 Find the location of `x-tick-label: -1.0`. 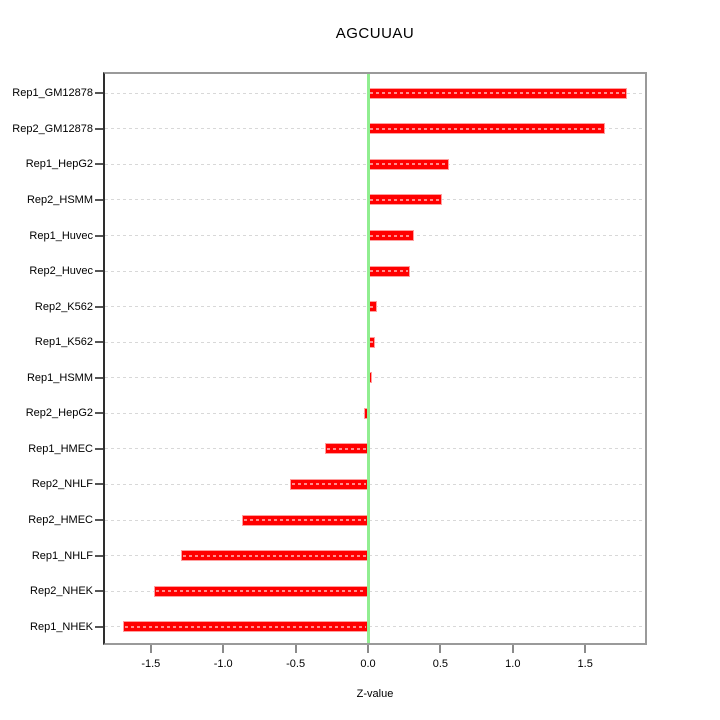

x-tick-label: -1.0 is located at coordinates (223, 664).